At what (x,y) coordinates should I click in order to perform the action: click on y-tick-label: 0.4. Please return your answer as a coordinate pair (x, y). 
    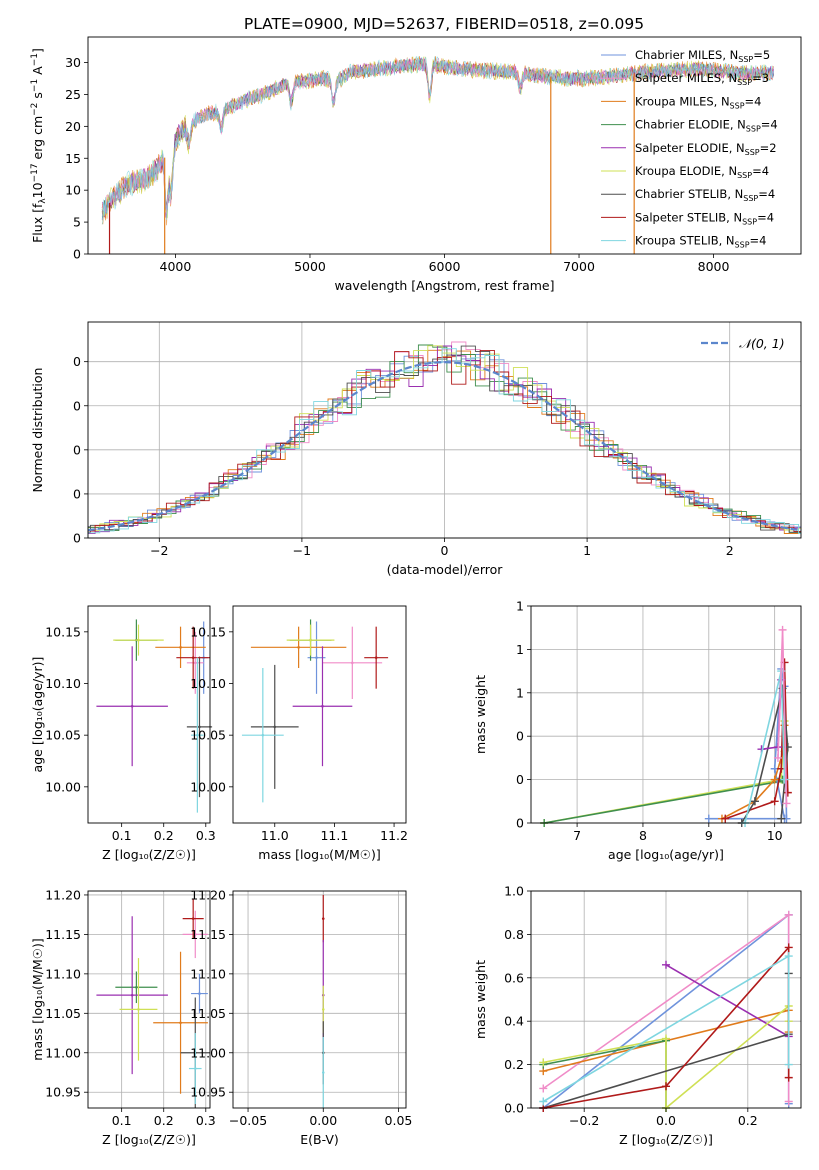
    Looking at the image, I should click on (514, 1021).